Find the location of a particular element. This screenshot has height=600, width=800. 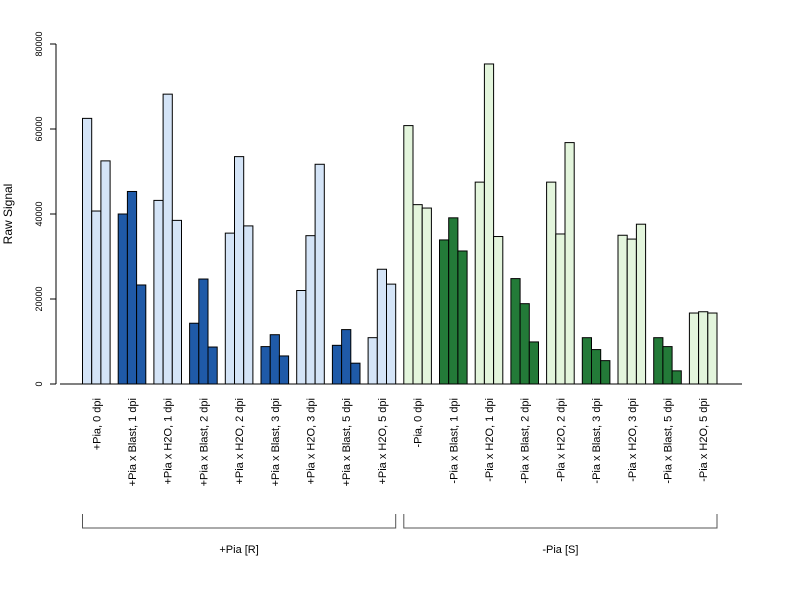

group-label: +Pia [R] is located at coordinates (238, 550).